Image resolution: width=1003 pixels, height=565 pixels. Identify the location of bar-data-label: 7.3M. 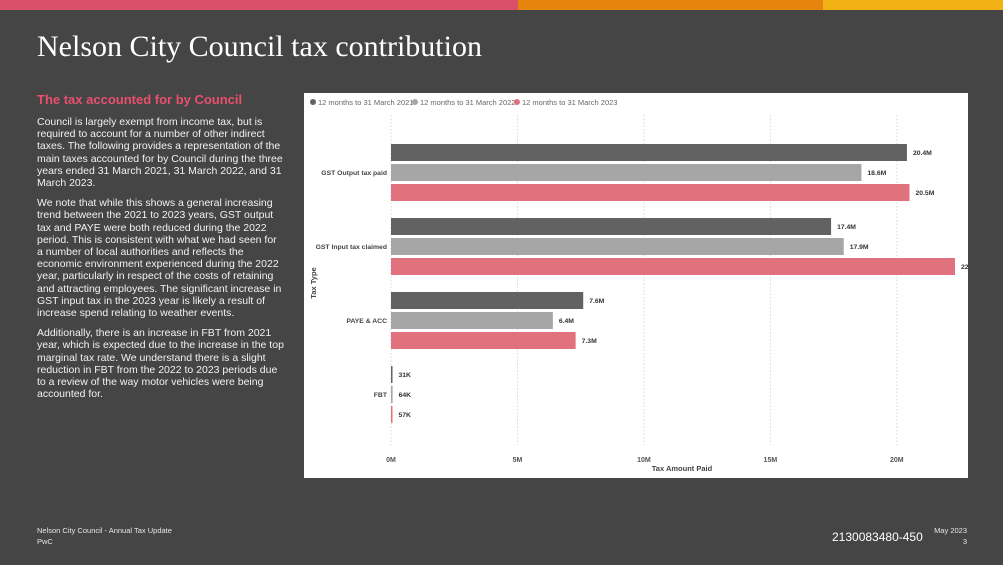
(589, 341).